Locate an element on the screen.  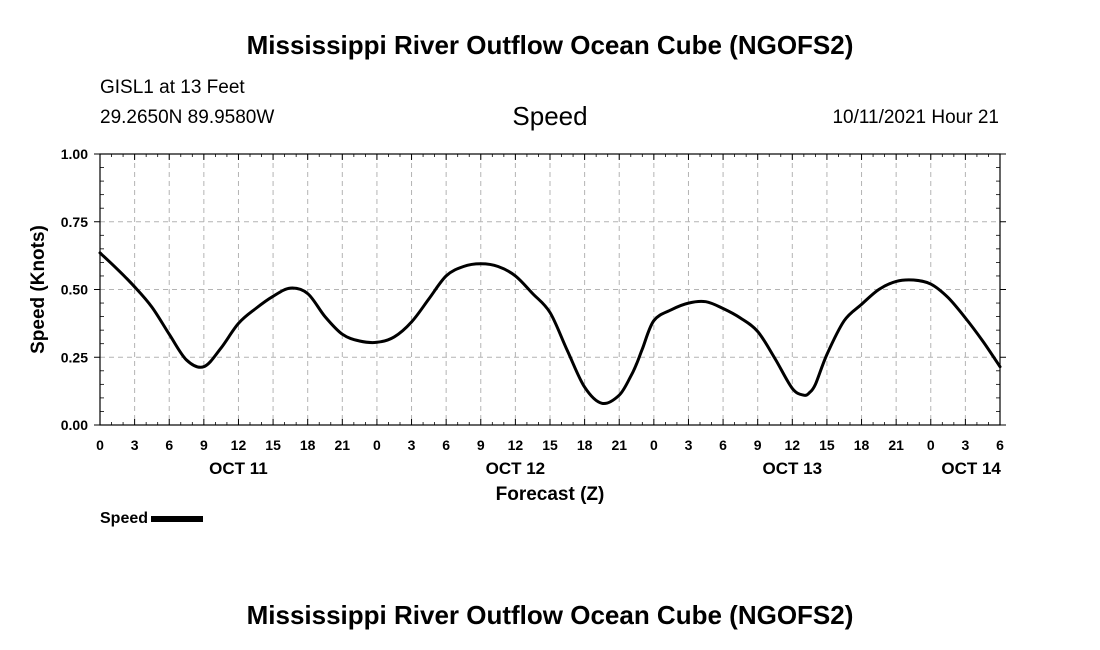
y-tick-label: 0.75 is located at coordinates (74, 222).